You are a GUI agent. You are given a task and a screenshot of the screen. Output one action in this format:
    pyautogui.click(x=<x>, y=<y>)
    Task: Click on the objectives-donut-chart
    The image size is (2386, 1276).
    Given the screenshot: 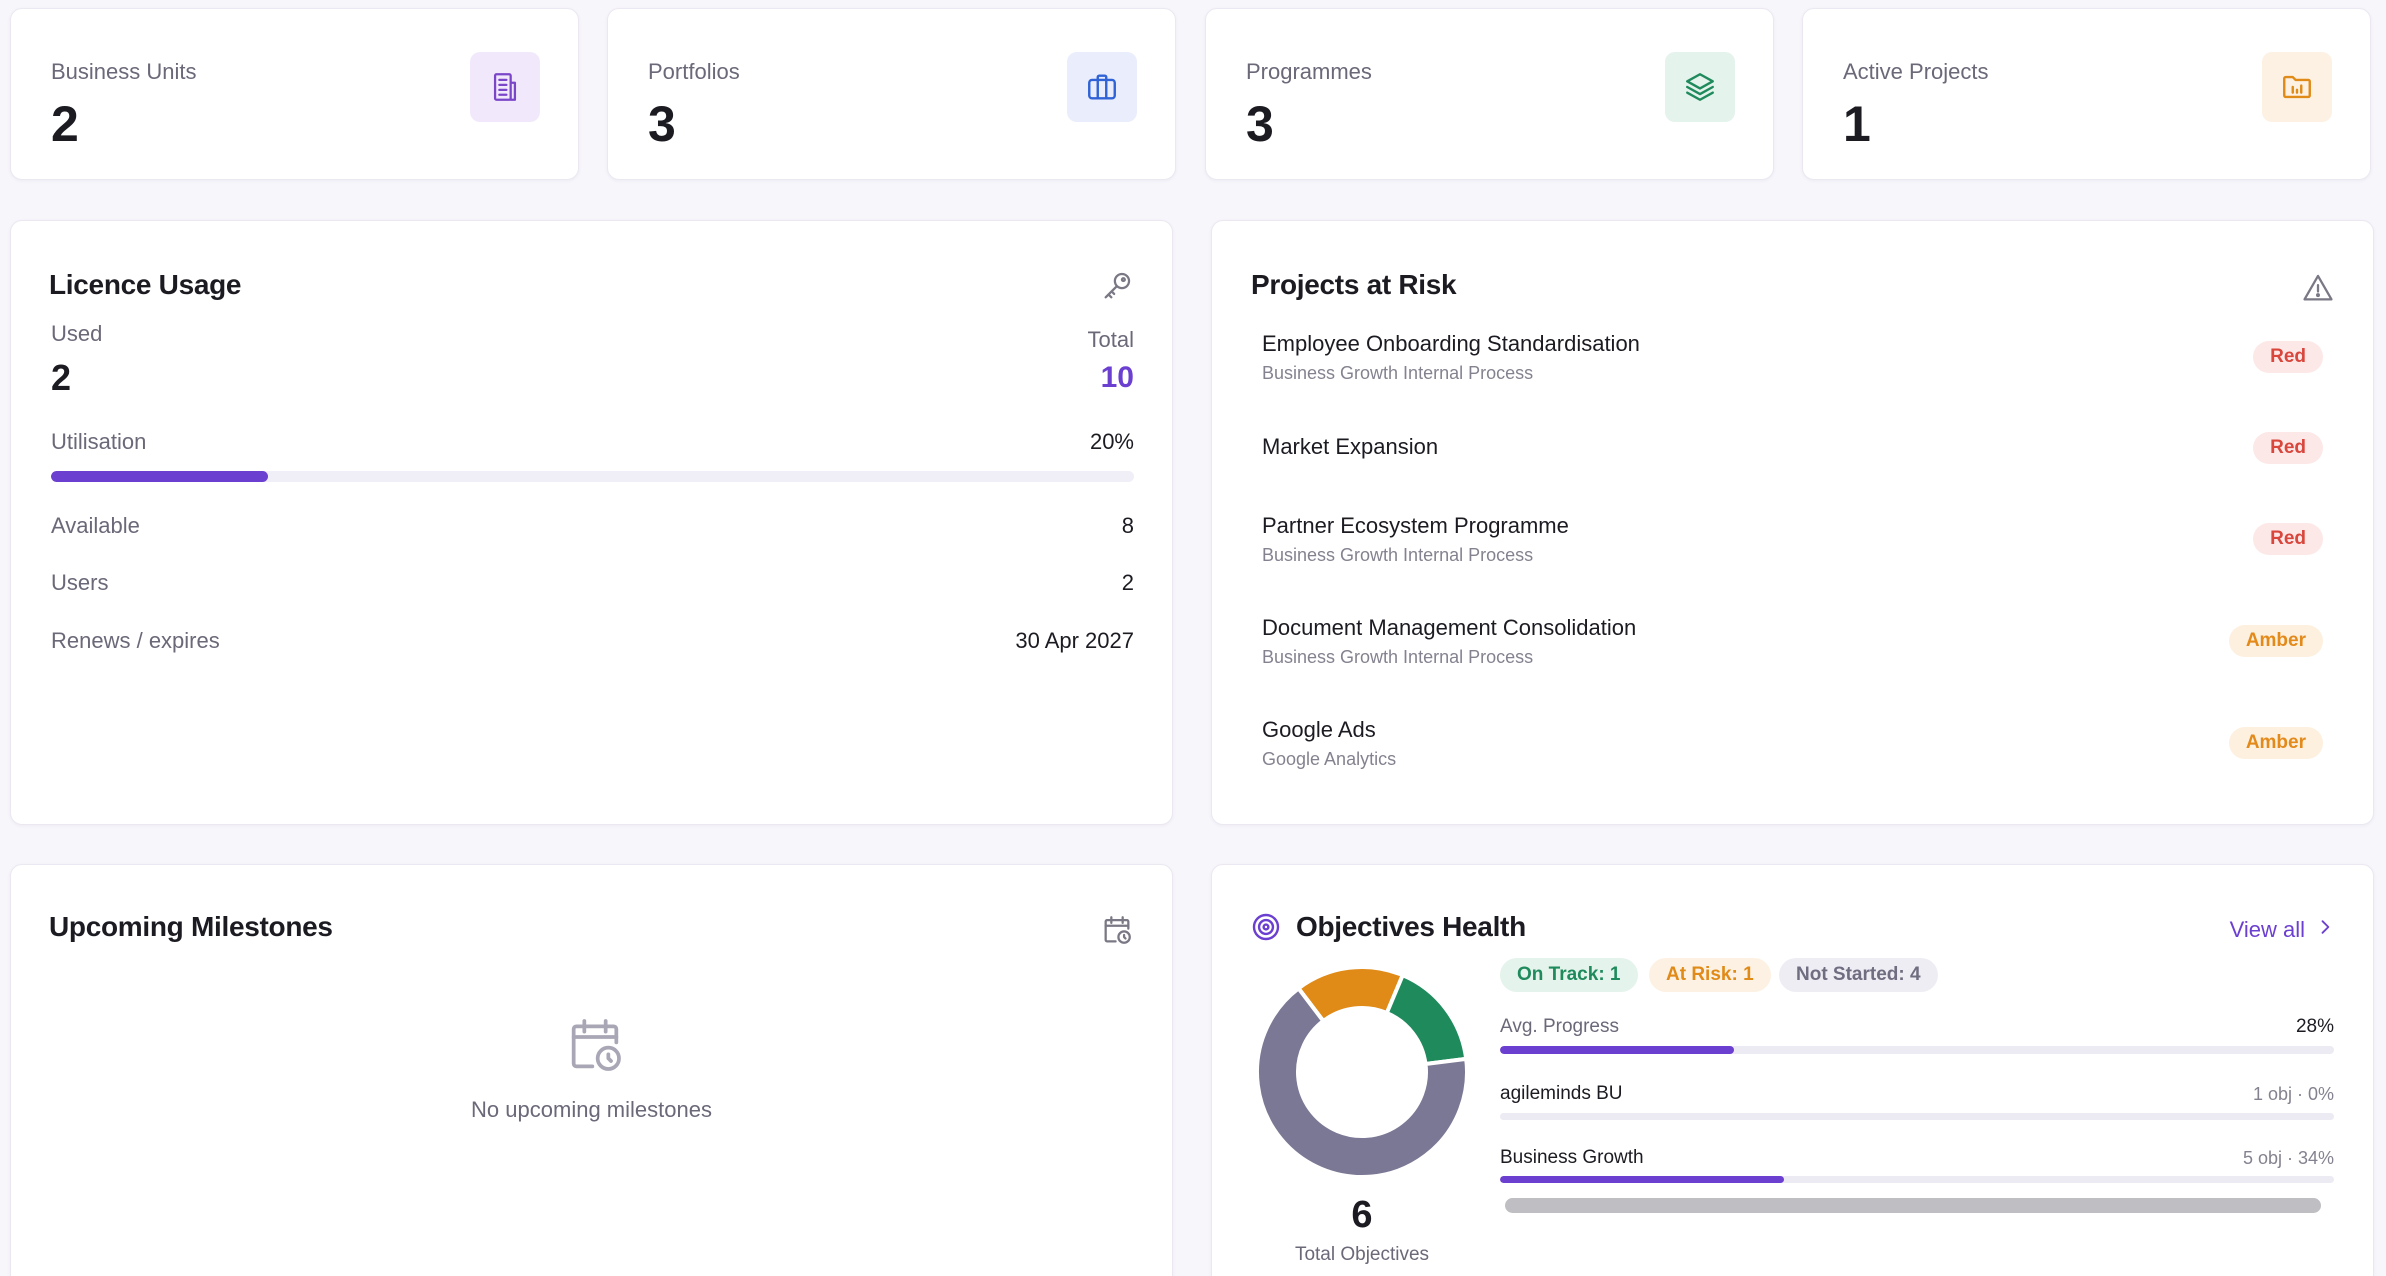 What is the action you would take?
    pyautogui.click(x=1362, y=1072)
    